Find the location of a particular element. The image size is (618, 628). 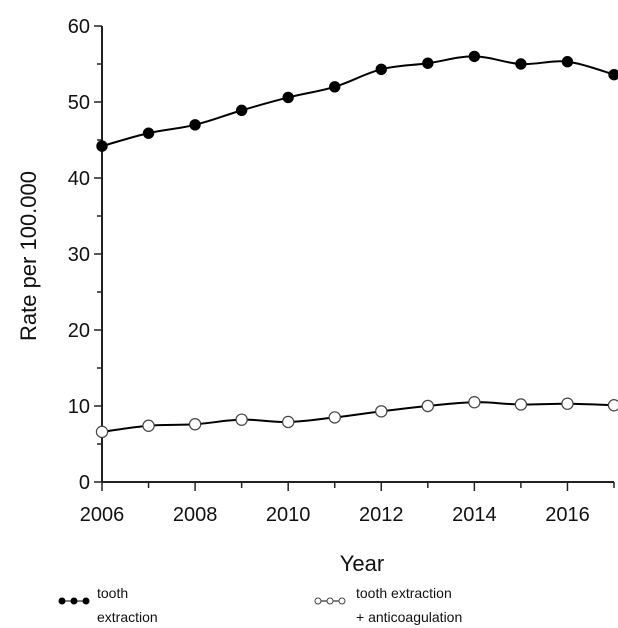

y-tick-label: 40 is located at coordinates (79, 179).